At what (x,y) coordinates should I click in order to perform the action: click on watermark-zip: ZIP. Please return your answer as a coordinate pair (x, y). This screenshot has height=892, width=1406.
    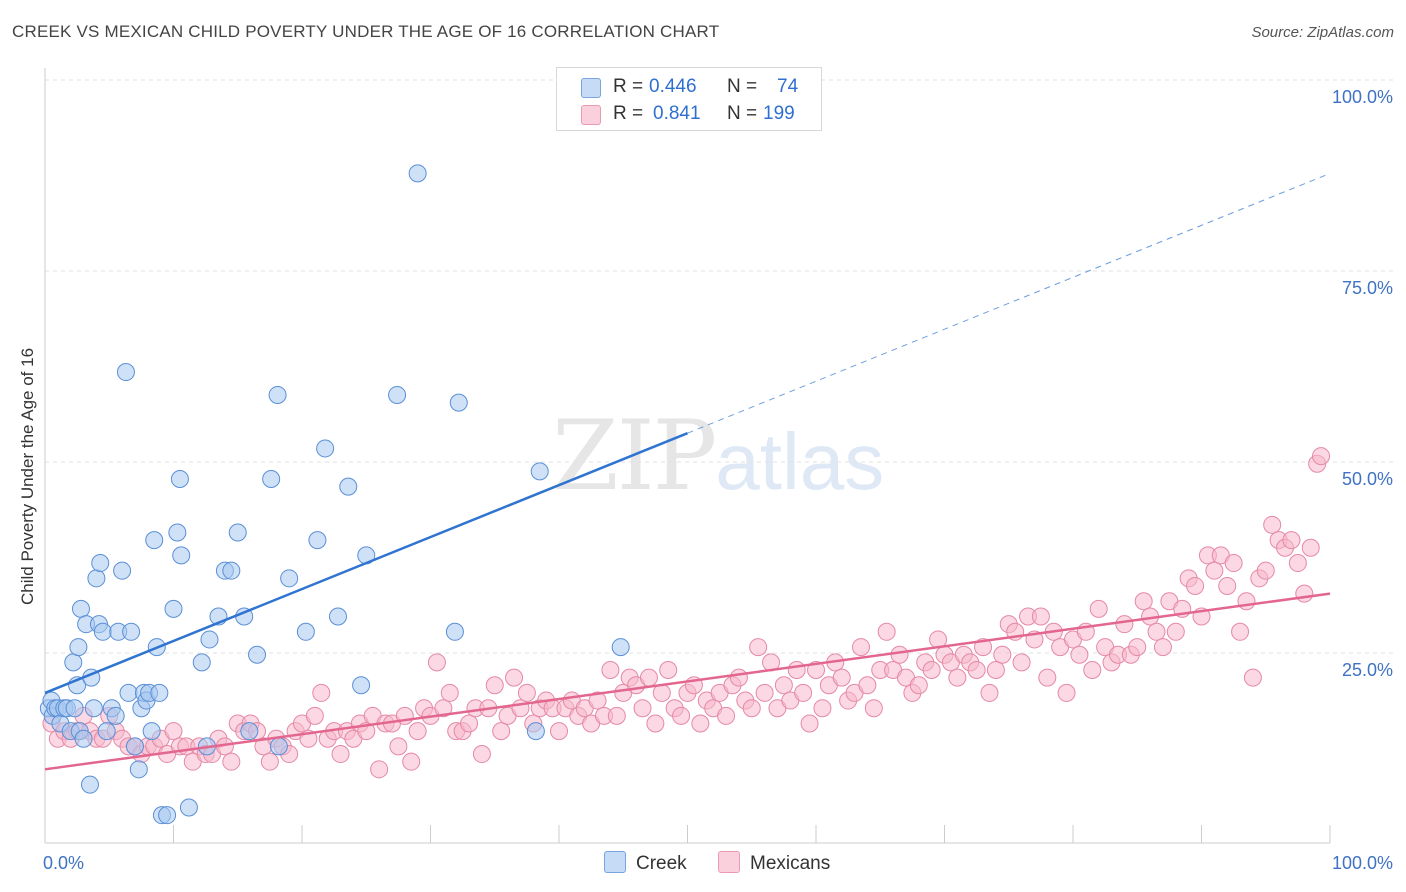
    Looking at the image, I should click on (634, 456).